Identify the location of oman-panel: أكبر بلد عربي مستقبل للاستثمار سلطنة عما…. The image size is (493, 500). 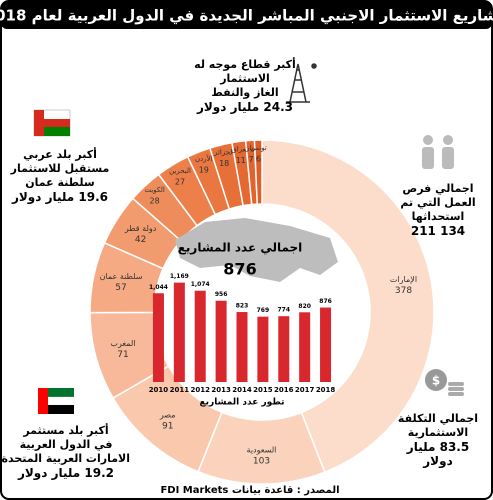
(60, 176).